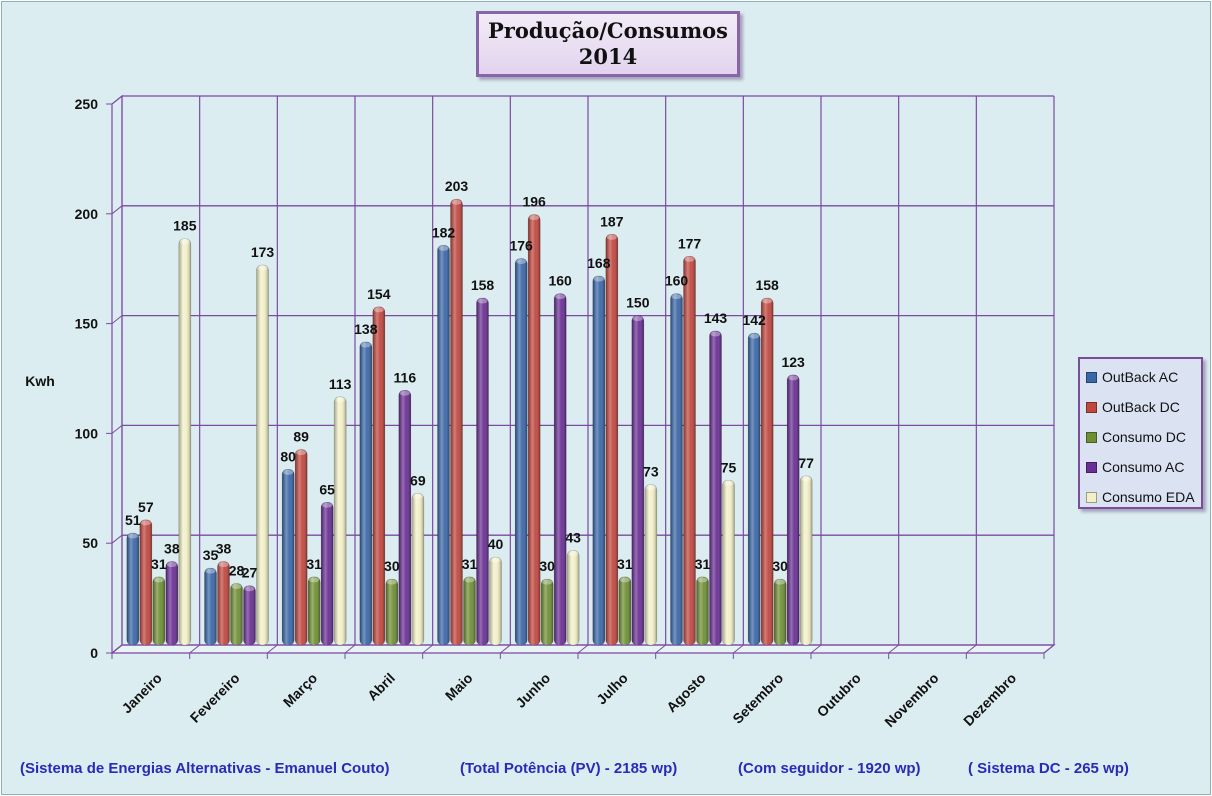  I want to click on legend-item: Consumo DC, so click(1143, 437).